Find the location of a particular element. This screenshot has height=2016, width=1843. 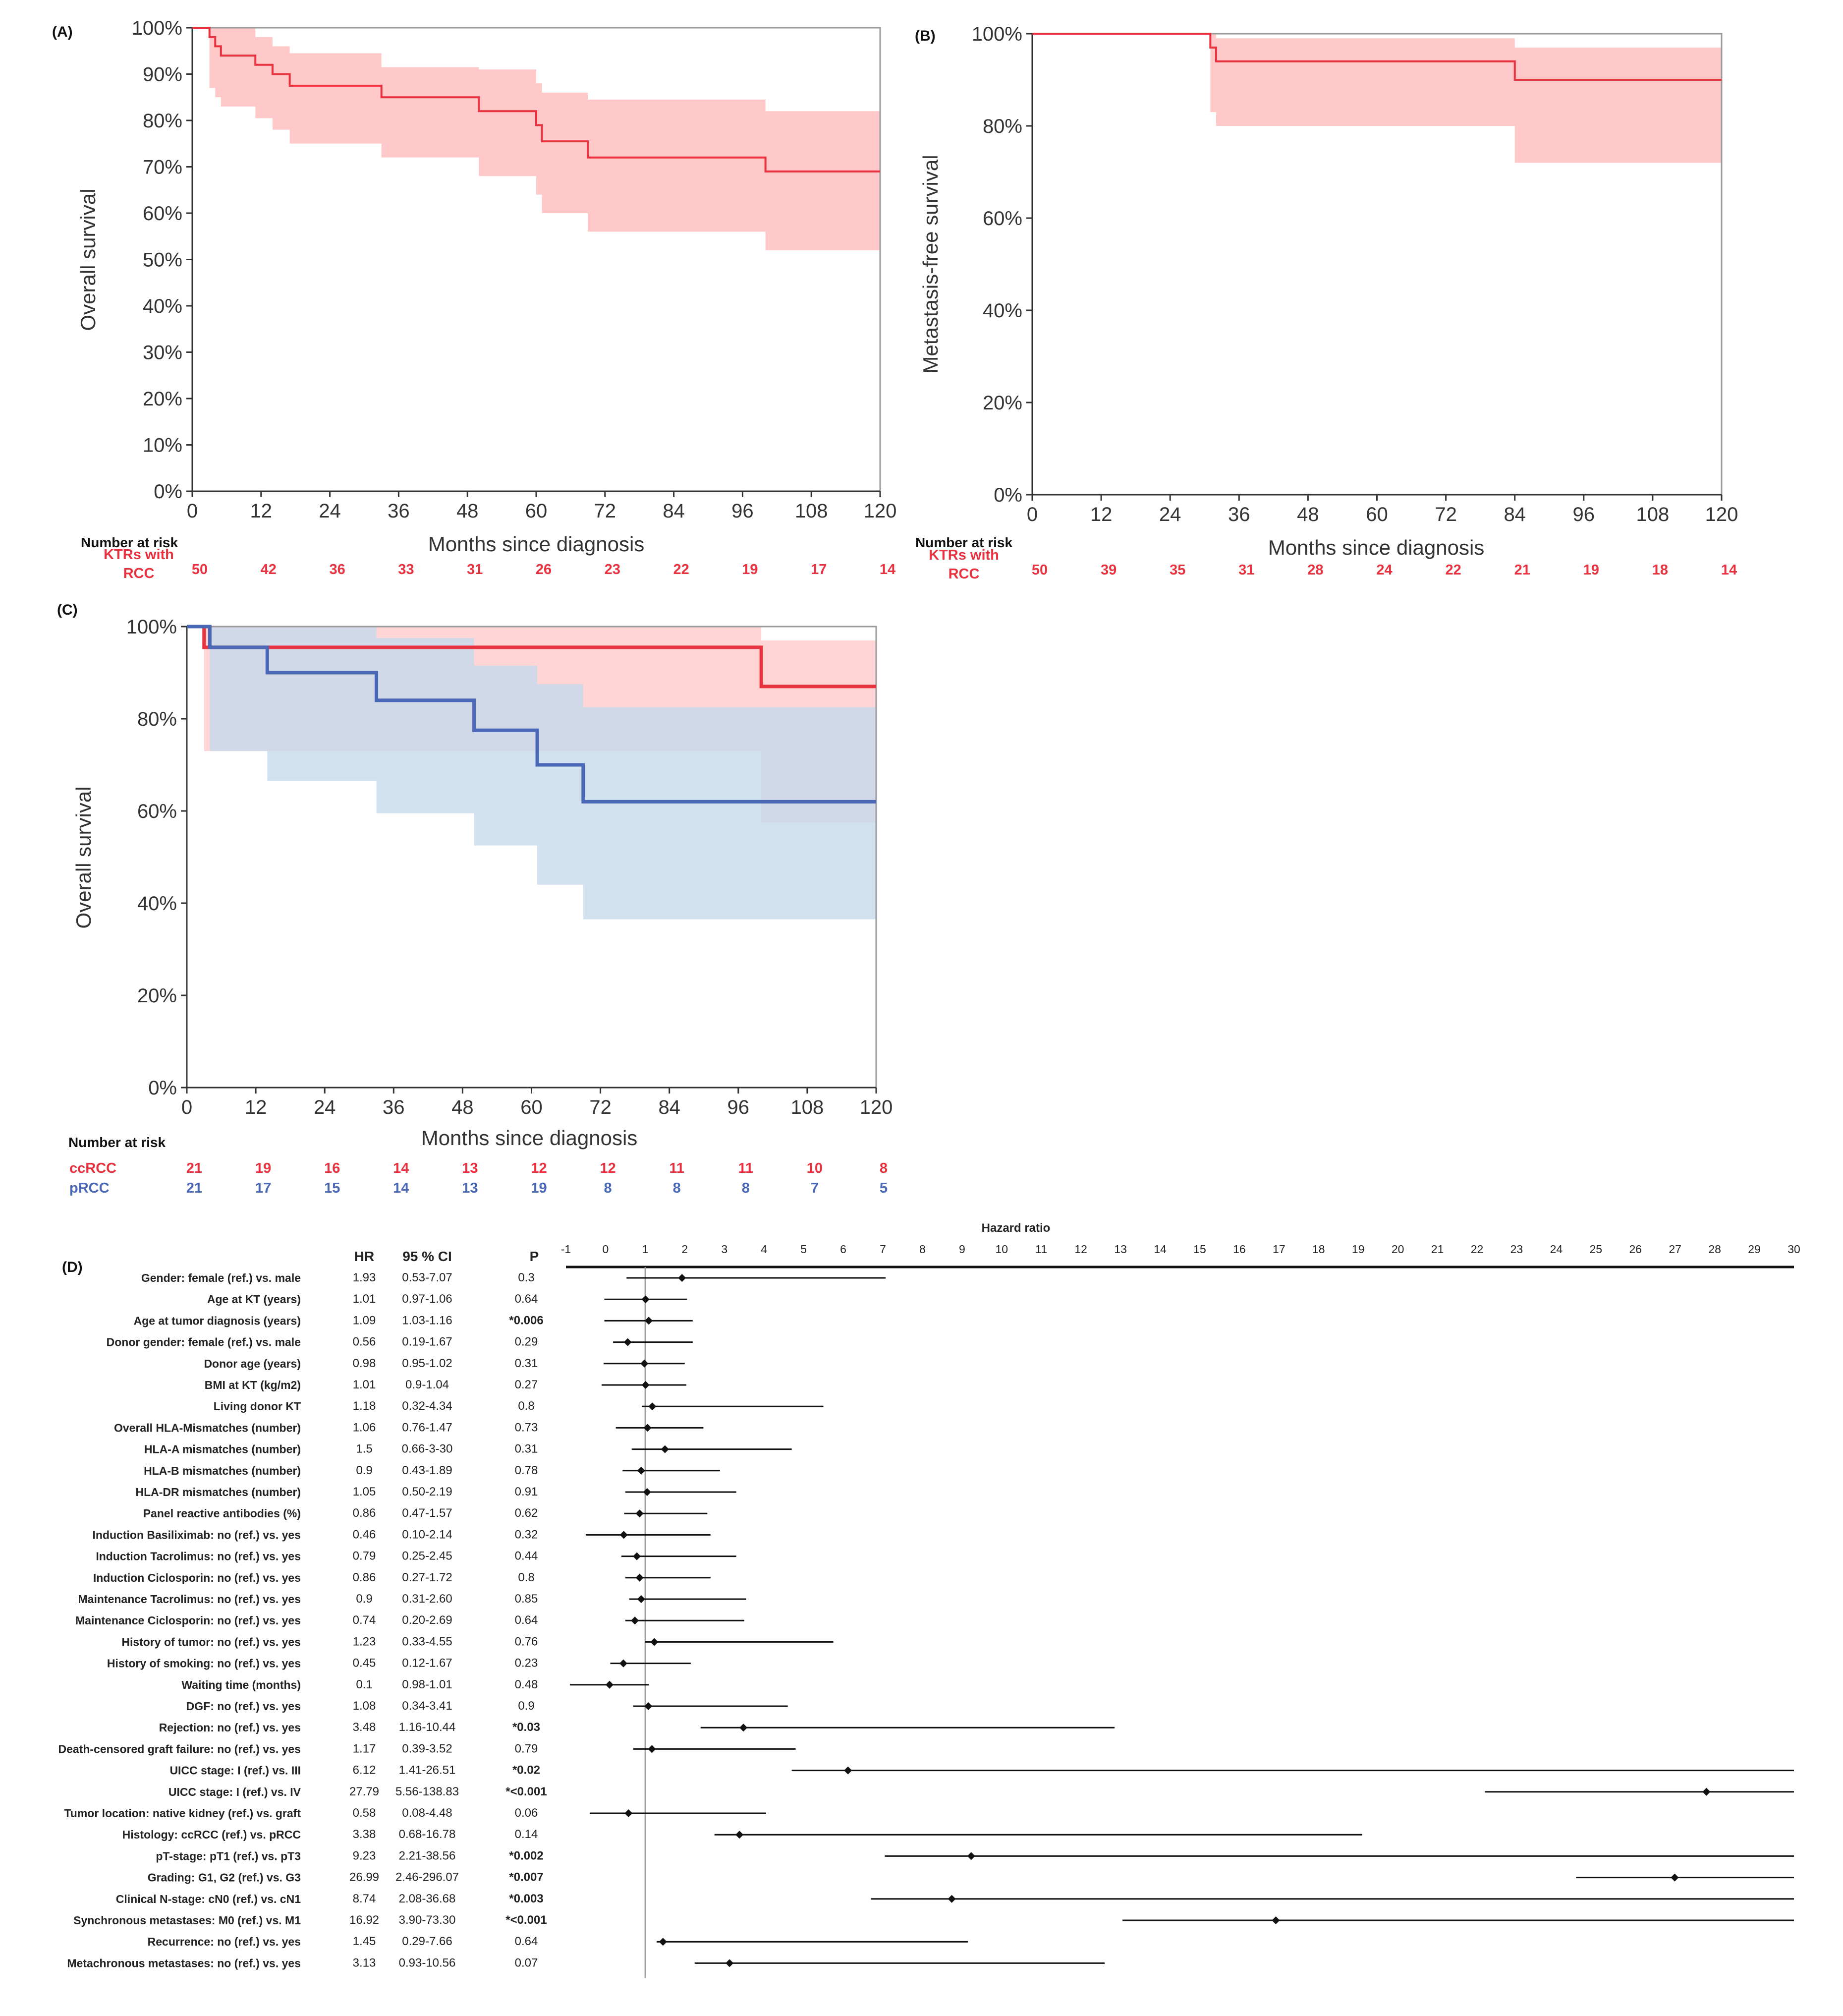

hr-value: 0.79 is located at coordinates (365, 1556).